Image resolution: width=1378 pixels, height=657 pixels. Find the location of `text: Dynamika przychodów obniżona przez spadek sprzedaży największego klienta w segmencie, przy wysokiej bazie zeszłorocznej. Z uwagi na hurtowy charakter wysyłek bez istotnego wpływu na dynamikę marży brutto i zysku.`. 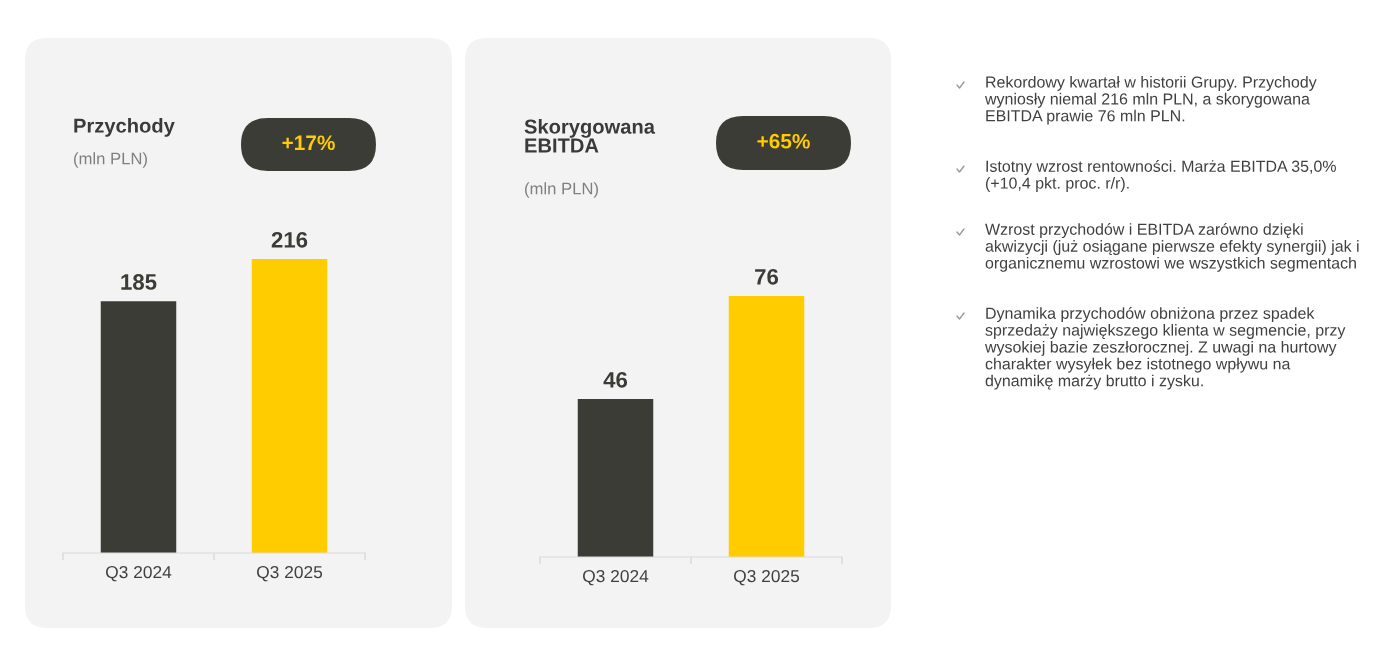

text: Dynamika przychodów obniżona przez spadek sprzedaży największego klienta w segmencie, przy wysokiej bazie zeszłorocznej. Z uwagi na hurtowy charakter wysyłek bez istotnego wpływu na dynamikę marży brutto i zysku. is located at coordinates (1165, 348).